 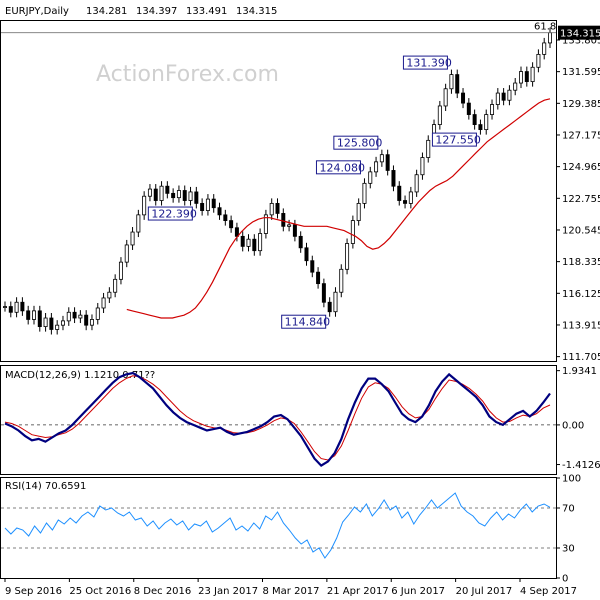 I want to click on price-tick-label: 120.545, so click(x=581, y=230).